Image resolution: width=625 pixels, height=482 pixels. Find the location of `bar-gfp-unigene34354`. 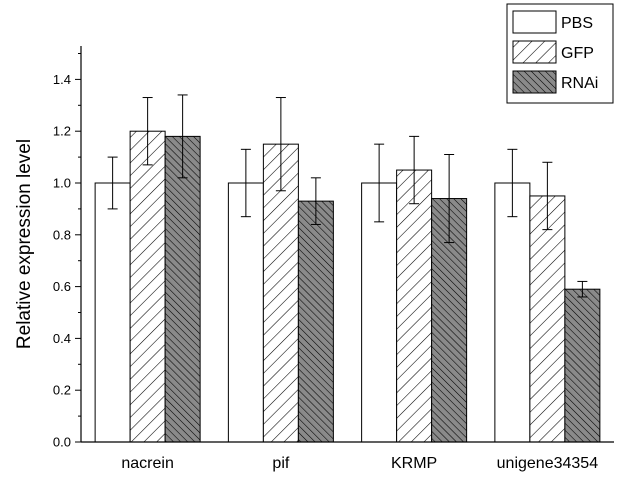

bar-gfp-unigene34354 is located at coordinates (547, 319).